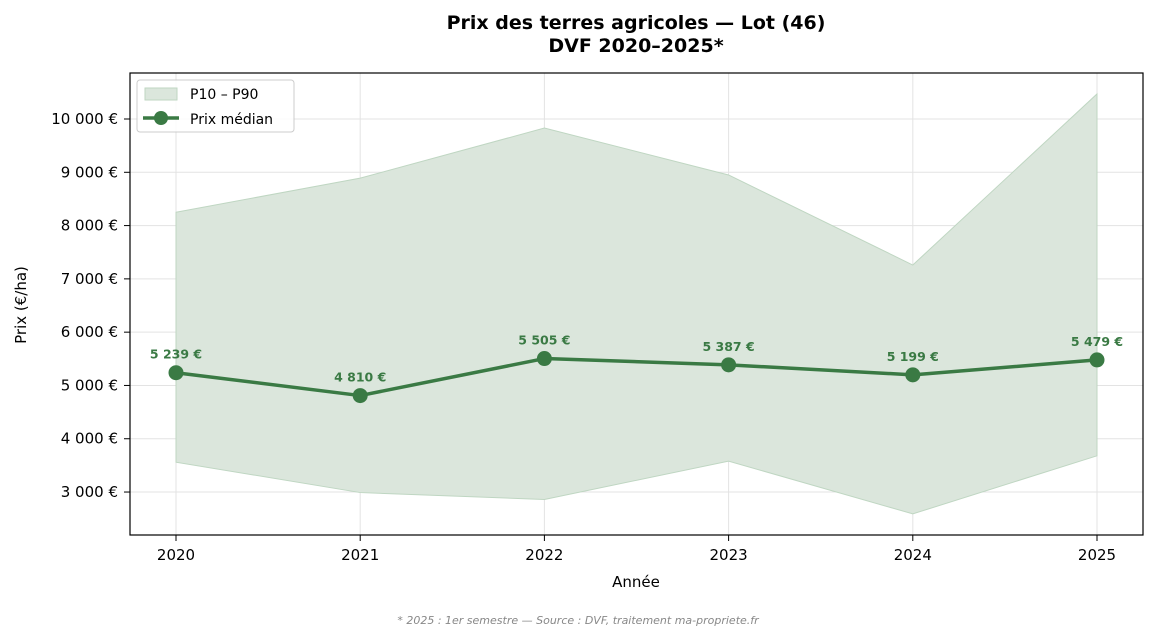 The width and height of the screenshot is (1156, 639). I want to click on median-line, so click(636, 377).